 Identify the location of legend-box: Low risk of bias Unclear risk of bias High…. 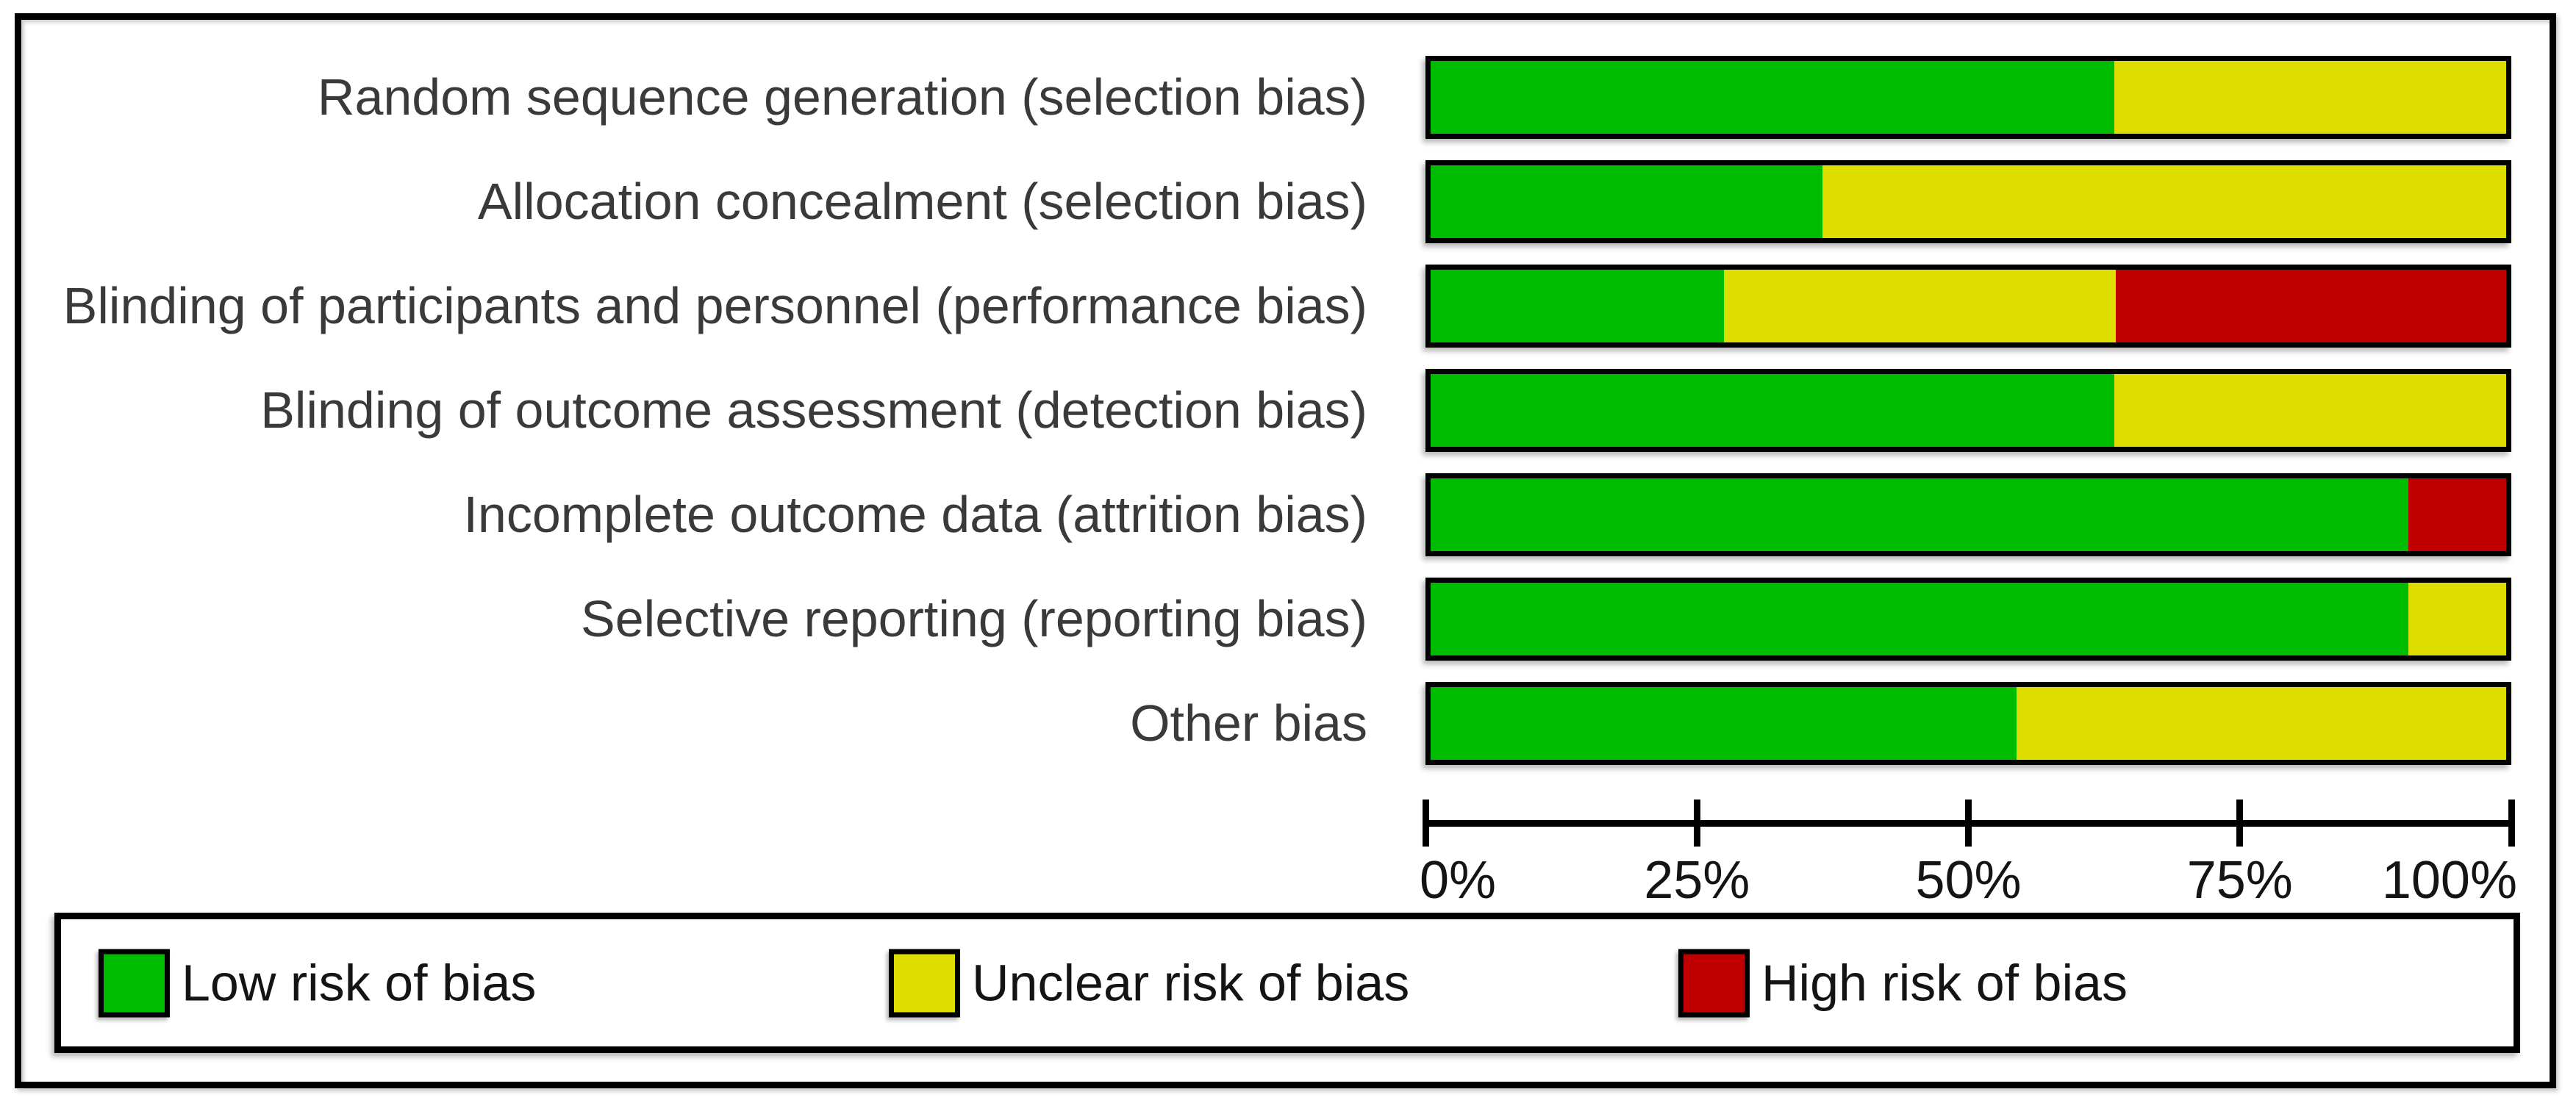
(1287, 983).